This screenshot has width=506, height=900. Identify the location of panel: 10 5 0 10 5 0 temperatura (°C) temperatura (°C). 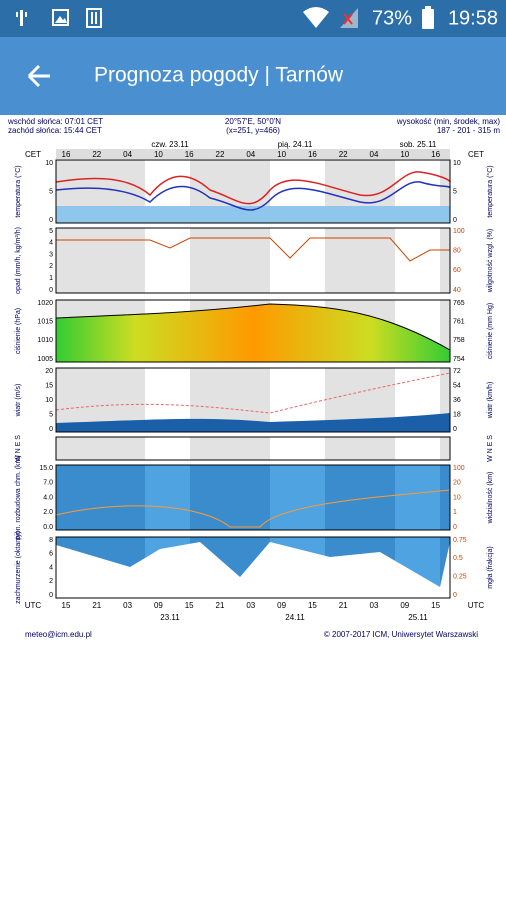
(254, 191).